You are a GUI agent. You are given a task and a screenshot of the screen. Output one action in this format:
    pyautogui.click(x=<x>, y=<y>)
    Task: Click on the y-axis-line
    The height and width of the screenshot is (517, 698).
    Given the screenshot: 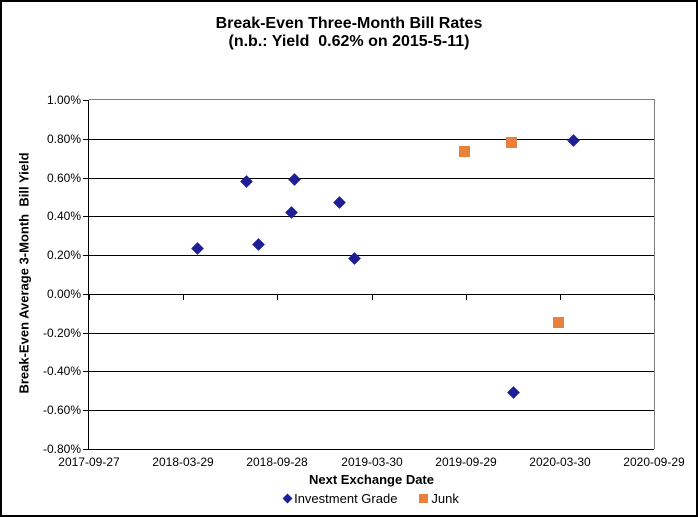 What is the action you would take?
    pyautogui.click(x=88, y=275)
    